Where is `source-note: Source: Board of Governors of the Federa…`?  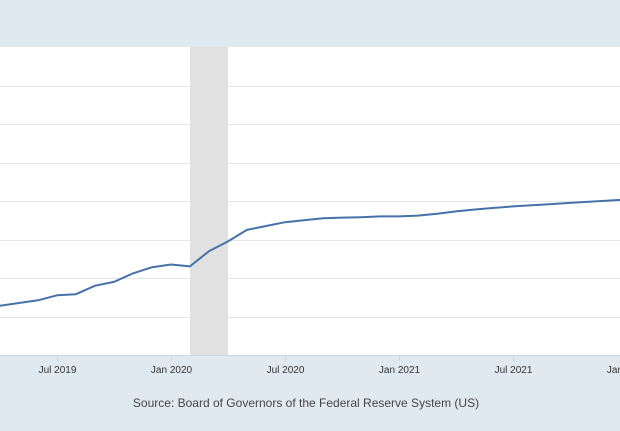 source-note: Source: Board of Governors of the Federa… is located at coordinates (306, 403).